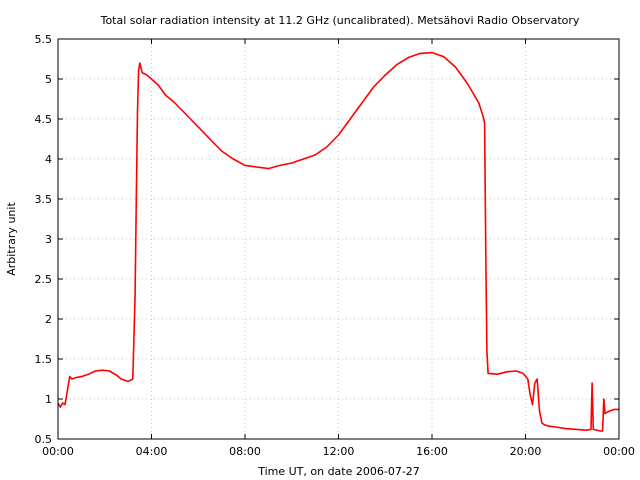 The width and height of the screenshot is (640, 480). Describe the element at coordinates (152, 451) in the screenshot. I see `x-tick-label: 04:00` at that location.